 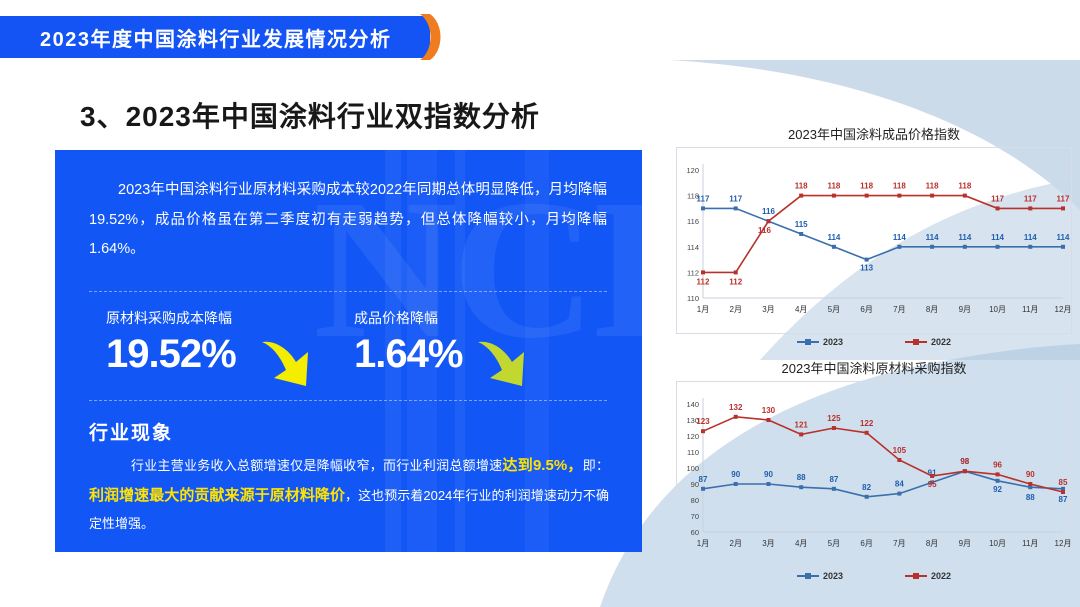 What do you see at coordinates (874, 134) in the screenshot?
I see `chart-title: 2023年中国涂料成品价格指数` at bounding box center [874, 134].